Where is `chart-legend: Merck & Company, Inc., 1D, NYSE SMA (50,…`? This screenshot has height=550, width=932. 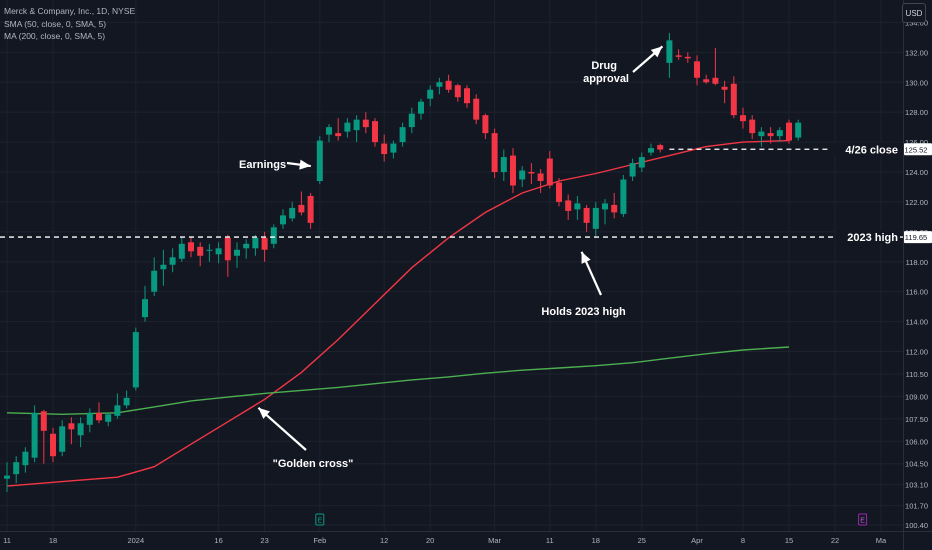
chart-legend: Merck & Company, Inc., 1D, NYSE SMA (50,… is located at coordinates (69, 24).